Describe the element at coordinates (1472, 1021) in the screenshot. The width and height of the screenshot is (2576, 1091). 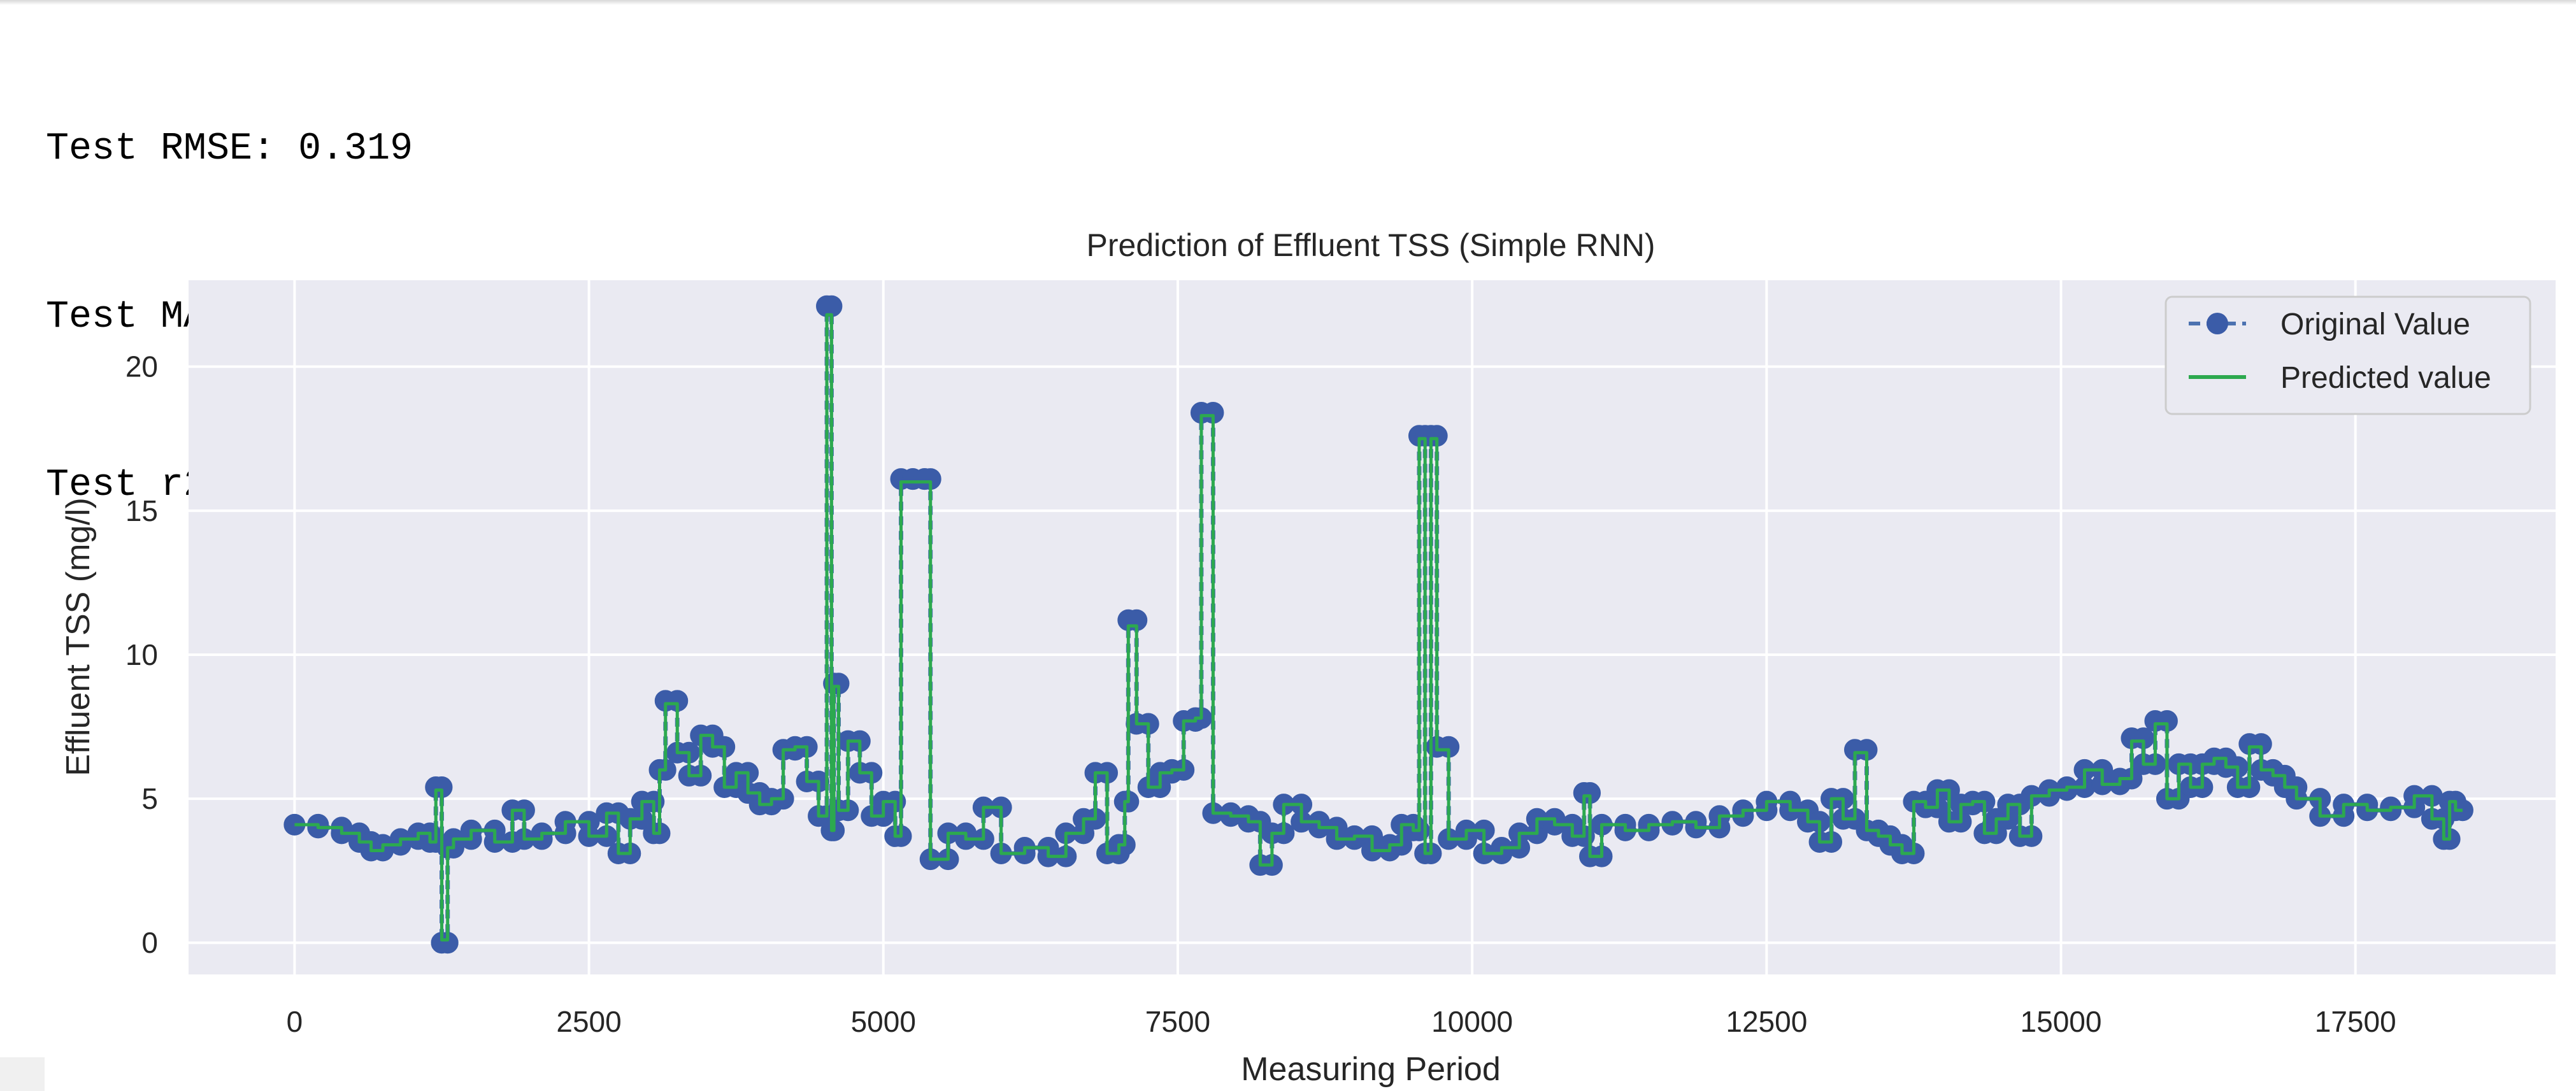
I see `x-tick-label: 10000` at that location.